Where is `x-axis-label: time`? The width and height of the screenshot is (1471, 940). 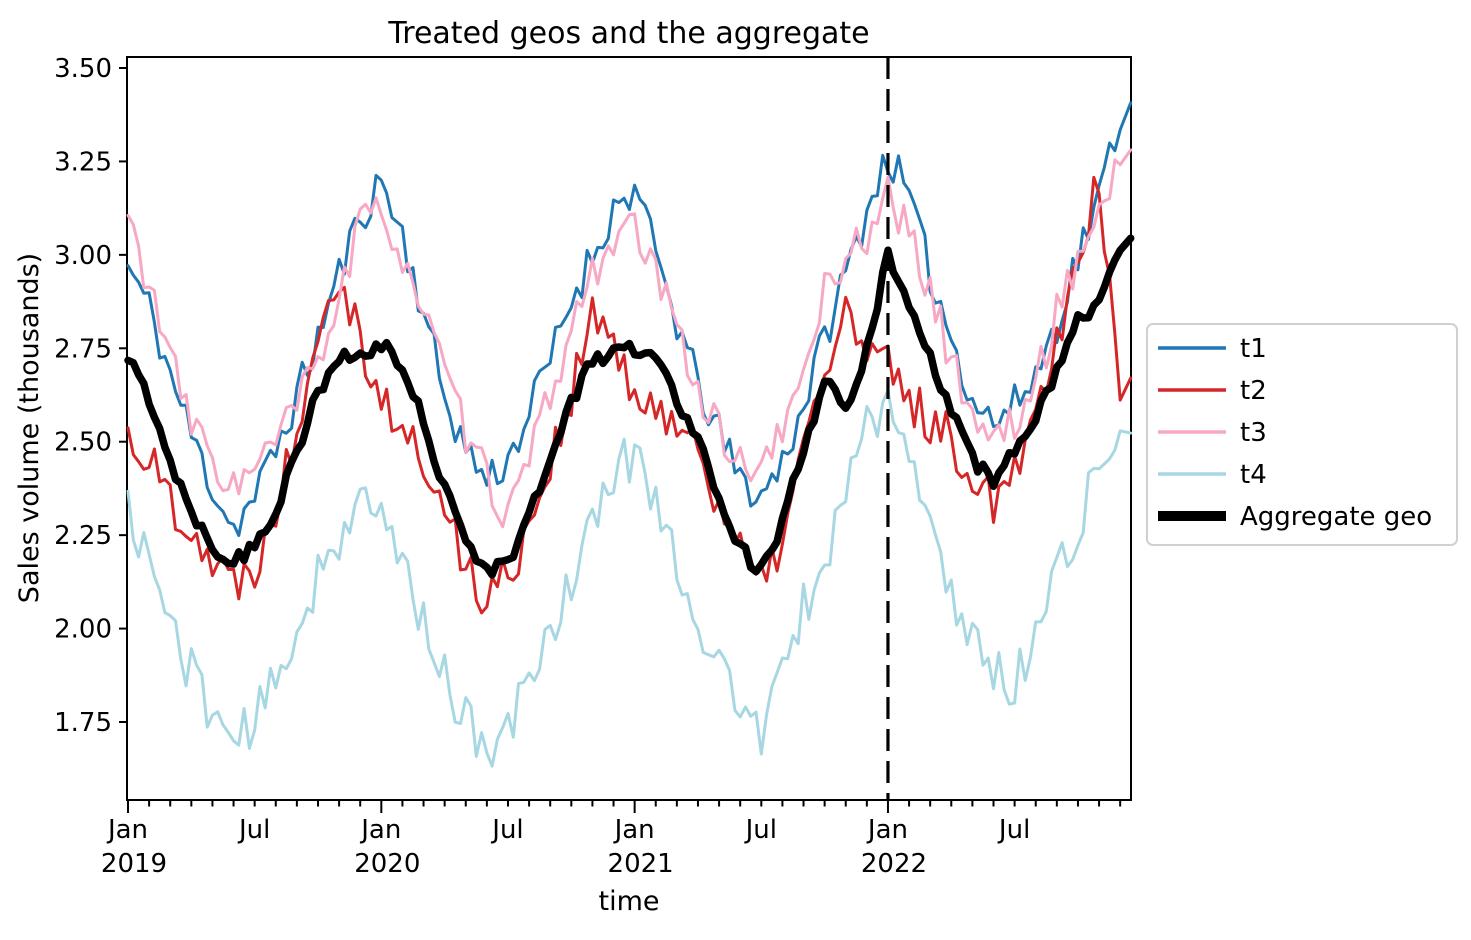
x-axis-label: time is located at coordinates (628, 901).